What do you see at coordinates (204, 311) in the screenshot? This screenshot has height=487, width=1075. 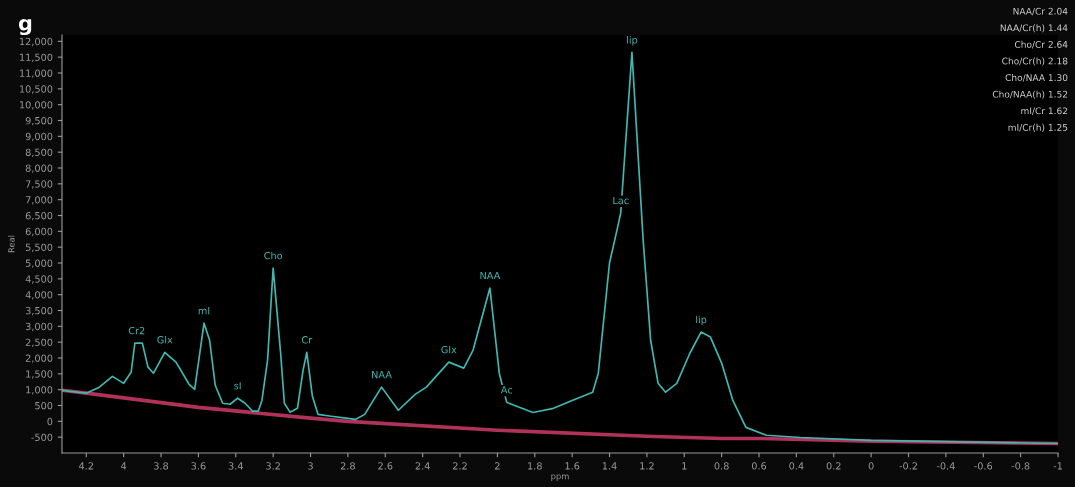 I see `annotation: mI` at bounding box center [204, 311].